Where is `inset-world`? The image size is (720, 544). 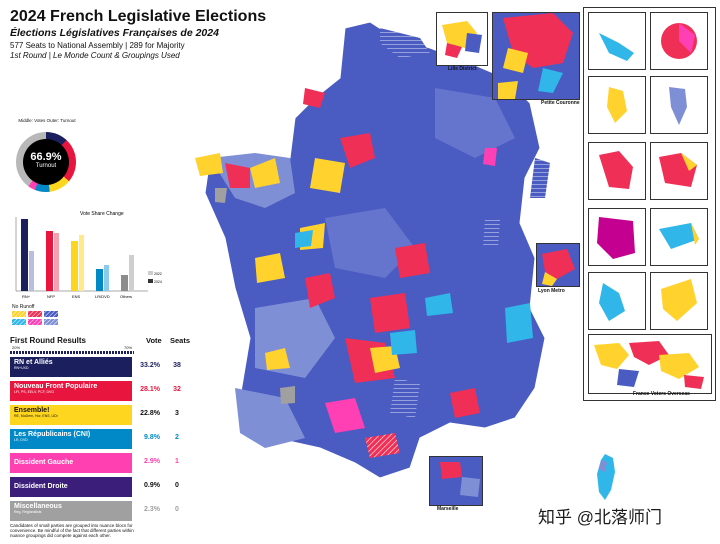 inset-world is located at coordinates (650, 364).